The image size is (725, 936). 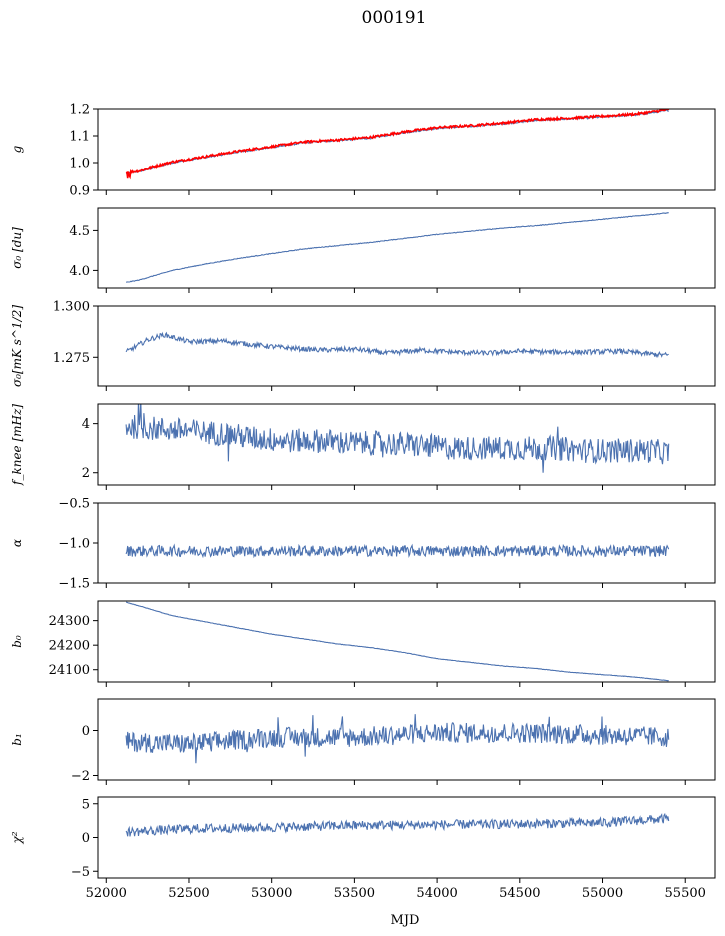 I want to click on y-tick-label: −0.5, so click(x=74, y=504).